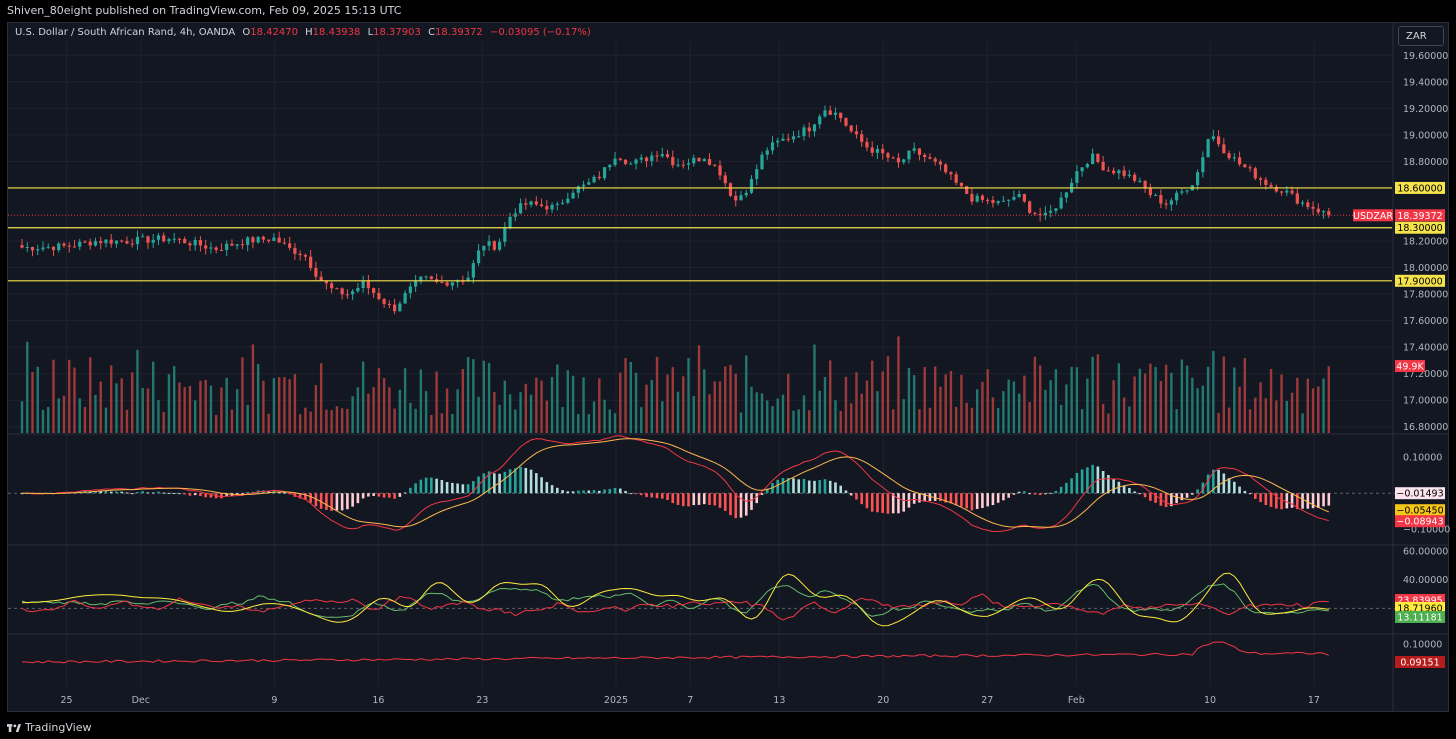  I want to click on price-tick: 19.00000, so click(1425, 135).